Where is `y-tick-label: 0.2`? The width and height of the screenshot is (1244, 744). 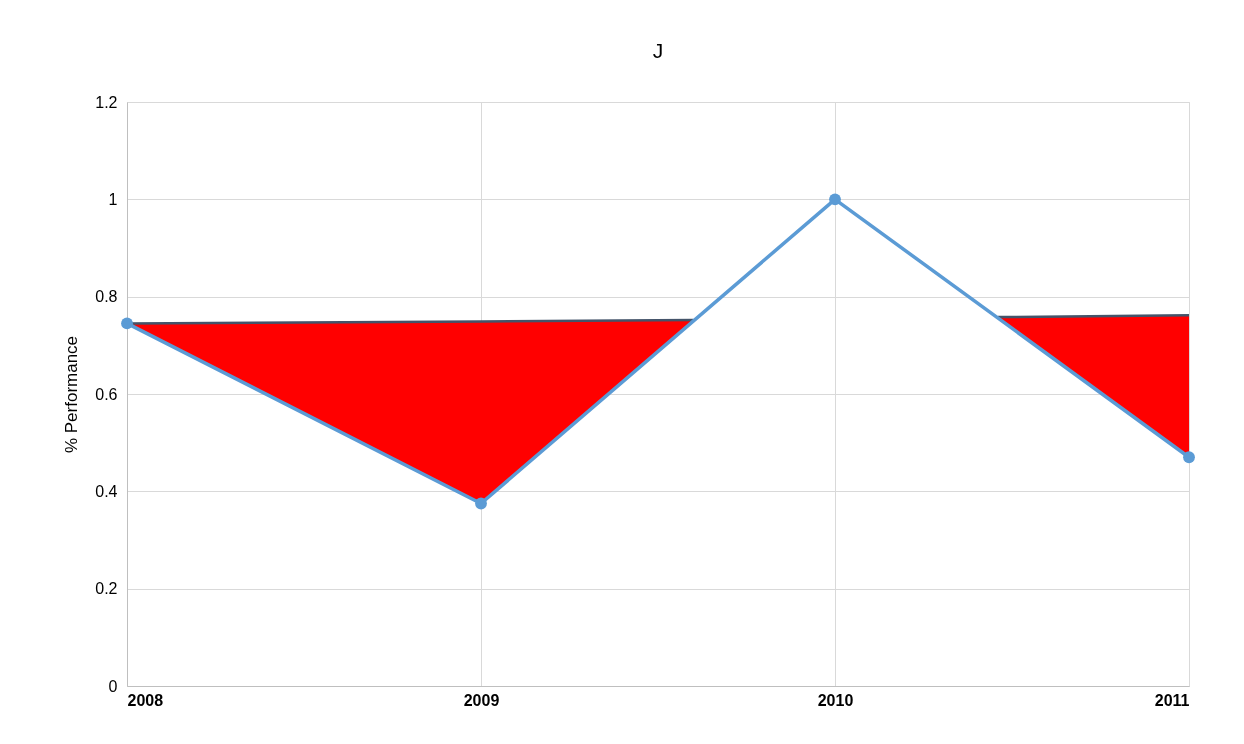 y-tick-label: 0.2 is located at coordinates (106, 589).